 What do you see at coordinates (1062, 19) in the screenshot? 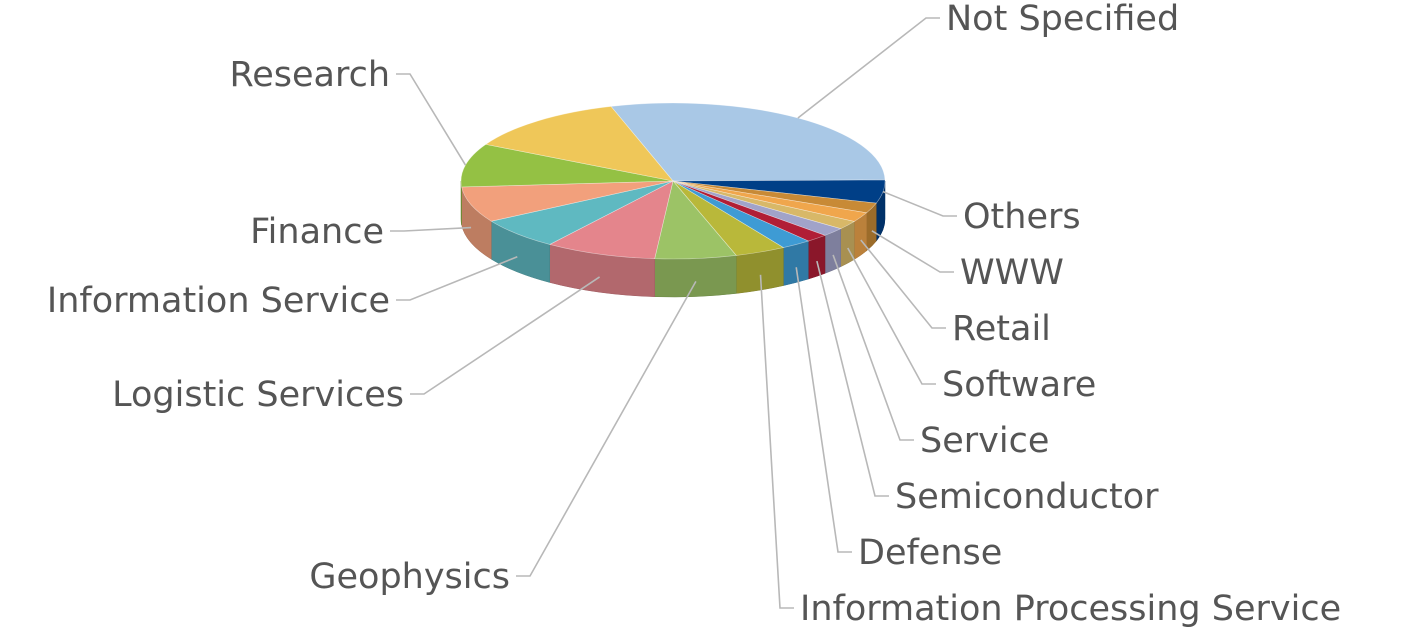
I see `slice-label: Not Specified` at bounding box center [1062, 19].